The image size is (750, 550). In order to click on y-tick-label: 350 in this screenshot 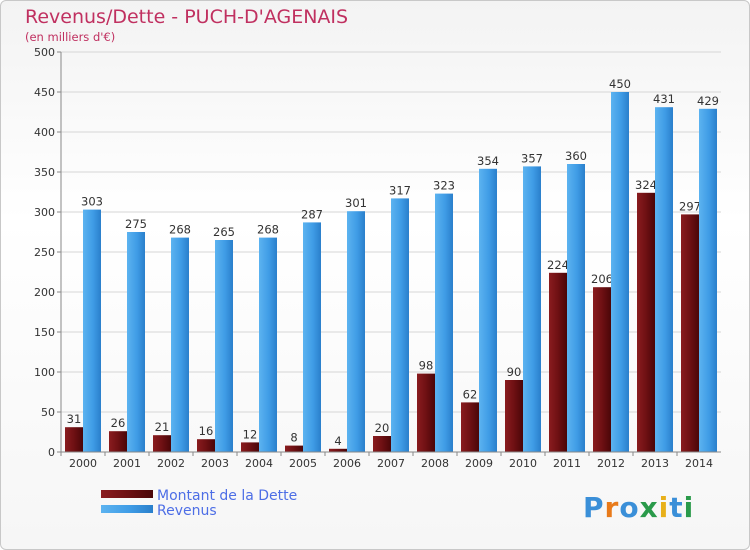, I will do `click(44, 172)`.